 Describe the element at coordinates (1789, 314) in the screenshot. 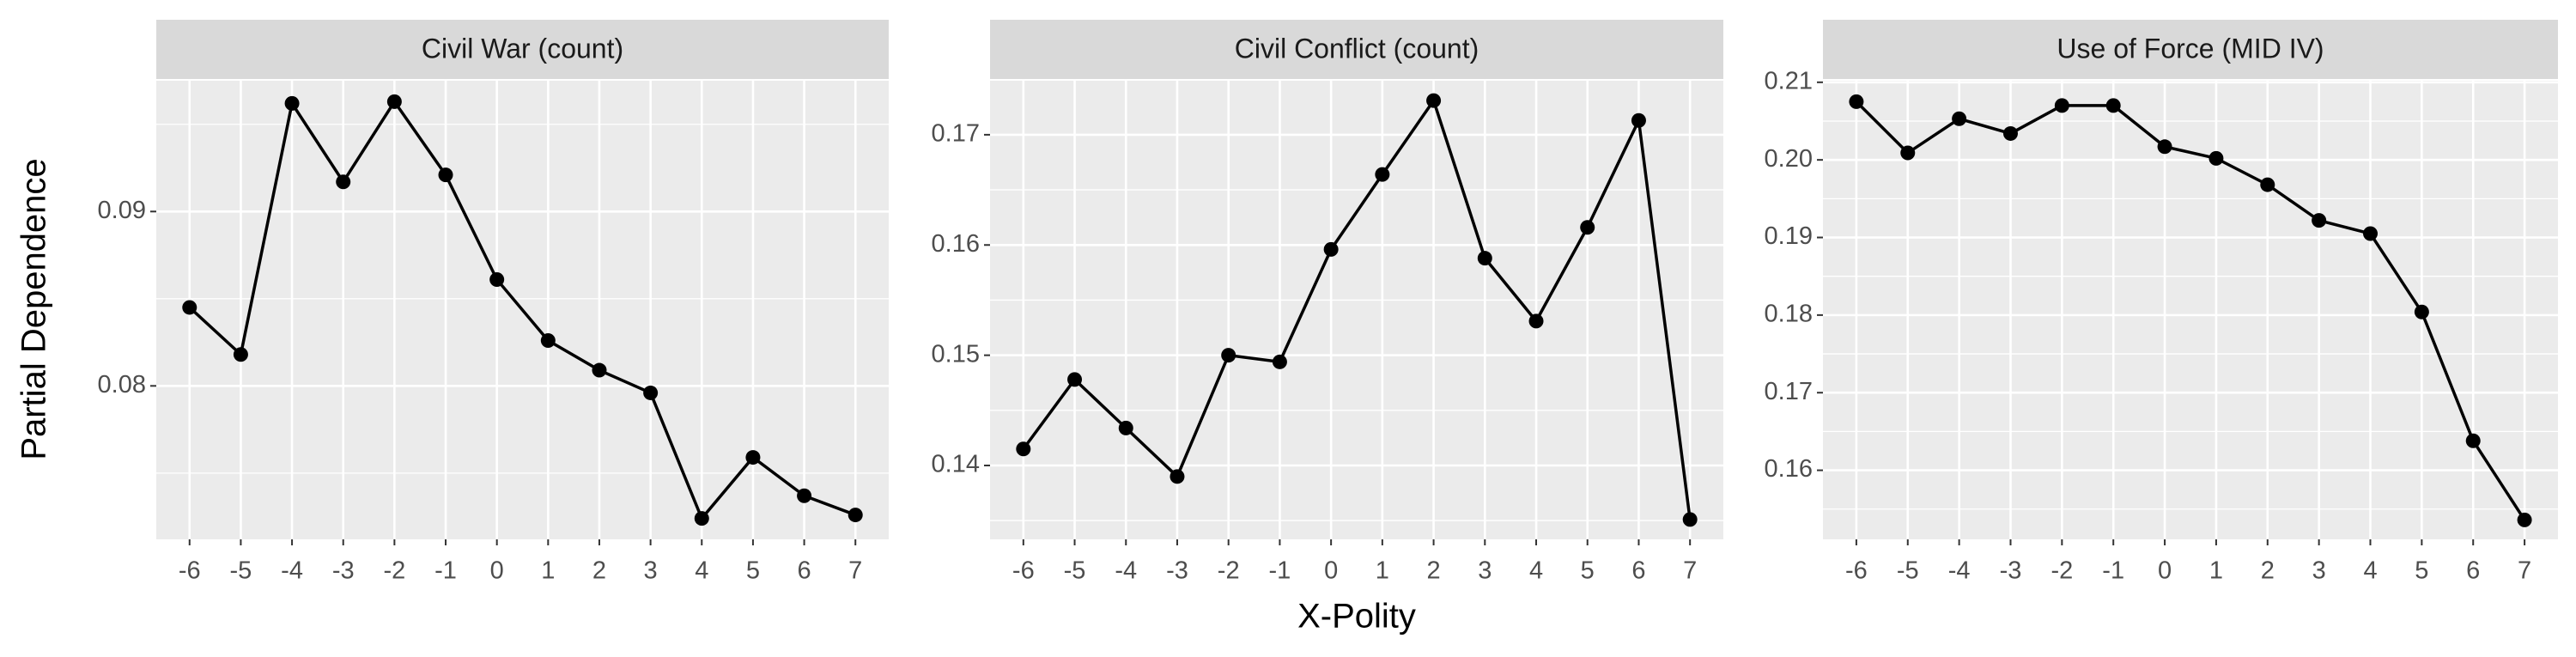

I see `y-tick-label: 0.18` at that location.